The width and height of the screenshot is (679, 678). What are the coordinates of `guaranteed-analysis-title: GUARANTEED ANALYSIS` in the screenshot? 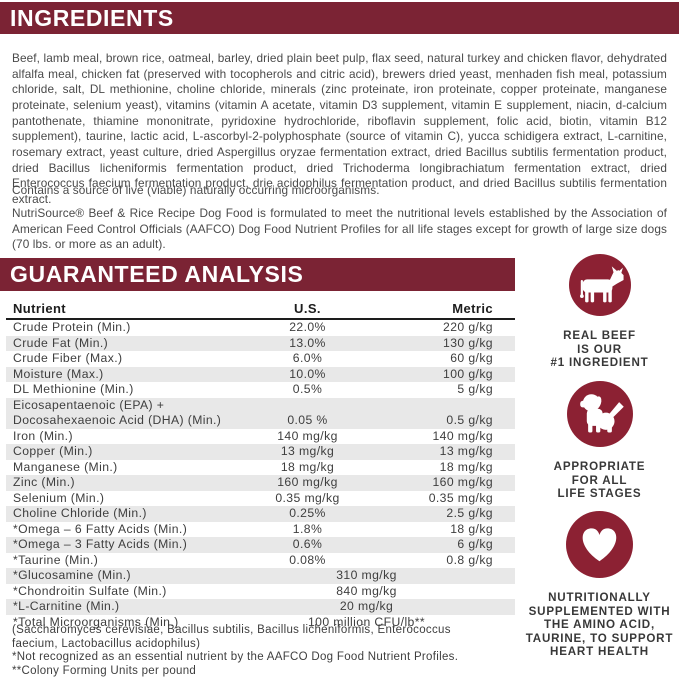 It's located at (157, 274).